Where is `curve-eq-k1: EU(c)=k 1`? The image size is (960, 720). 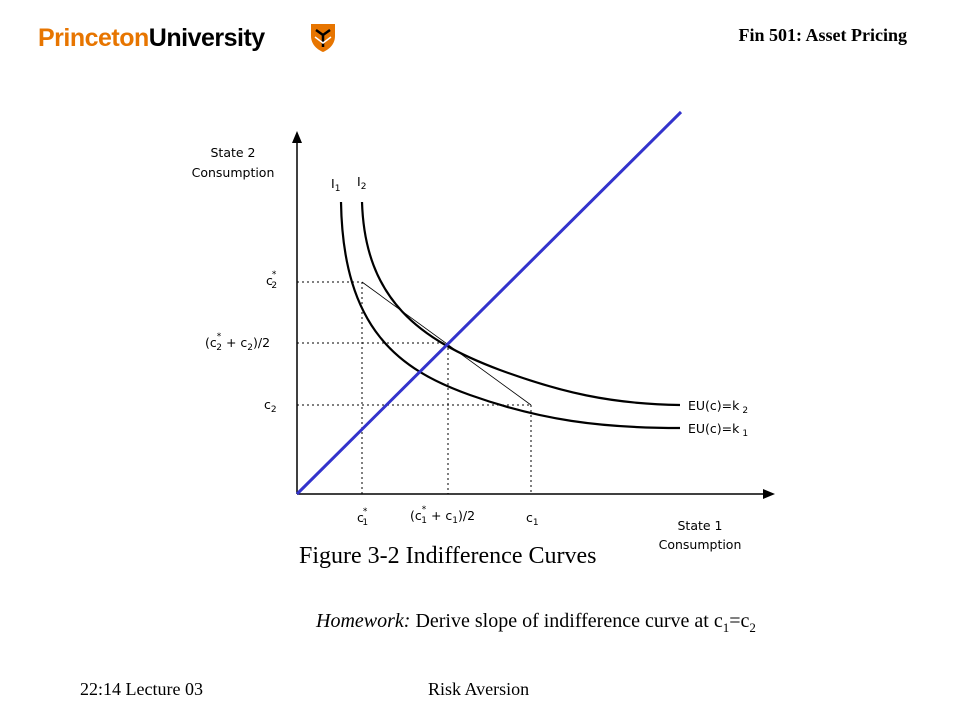 curve-eq-k1: EU(c)=k 1 is located at coordinates (718, 430).